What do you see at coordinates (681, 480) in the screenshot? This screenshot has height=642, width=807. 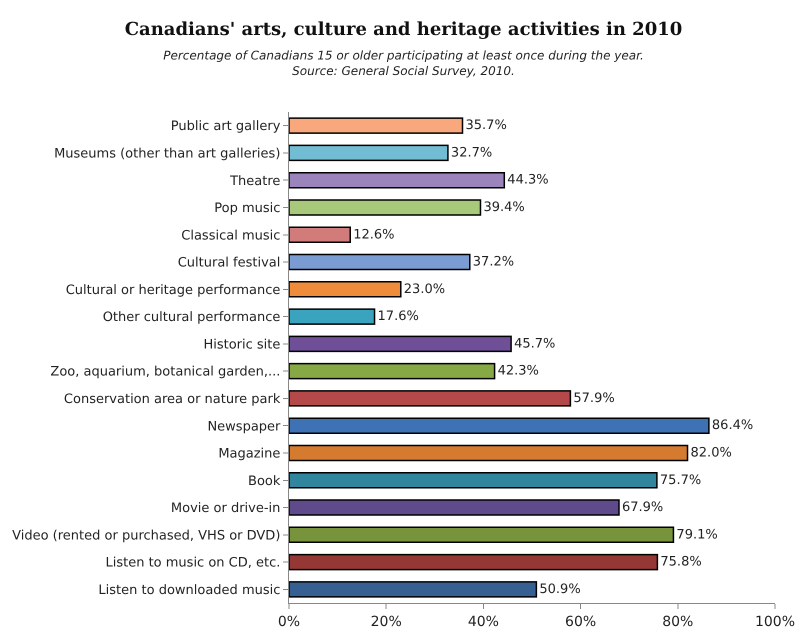 I see `data-label: 75.7%` at bounding box center [681, 480].